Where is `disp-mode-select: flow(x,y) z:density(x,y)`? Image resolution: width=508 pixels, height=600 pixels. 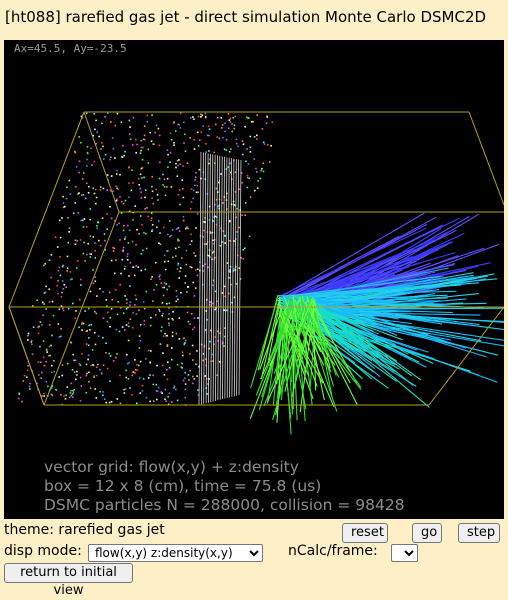
disp-mode-select: flow(x,y) z:density(x,y) is located at coordinates (175, 553).